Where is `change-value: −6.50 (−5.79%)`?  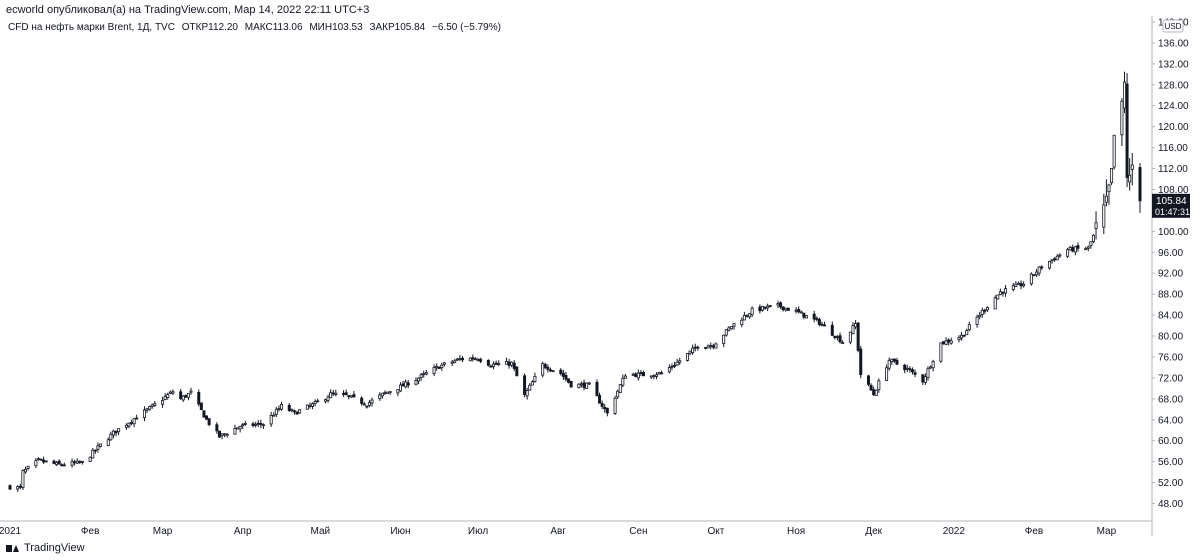 change-value: −6.50 (−5.79%) is located at coordinates (466, 27).